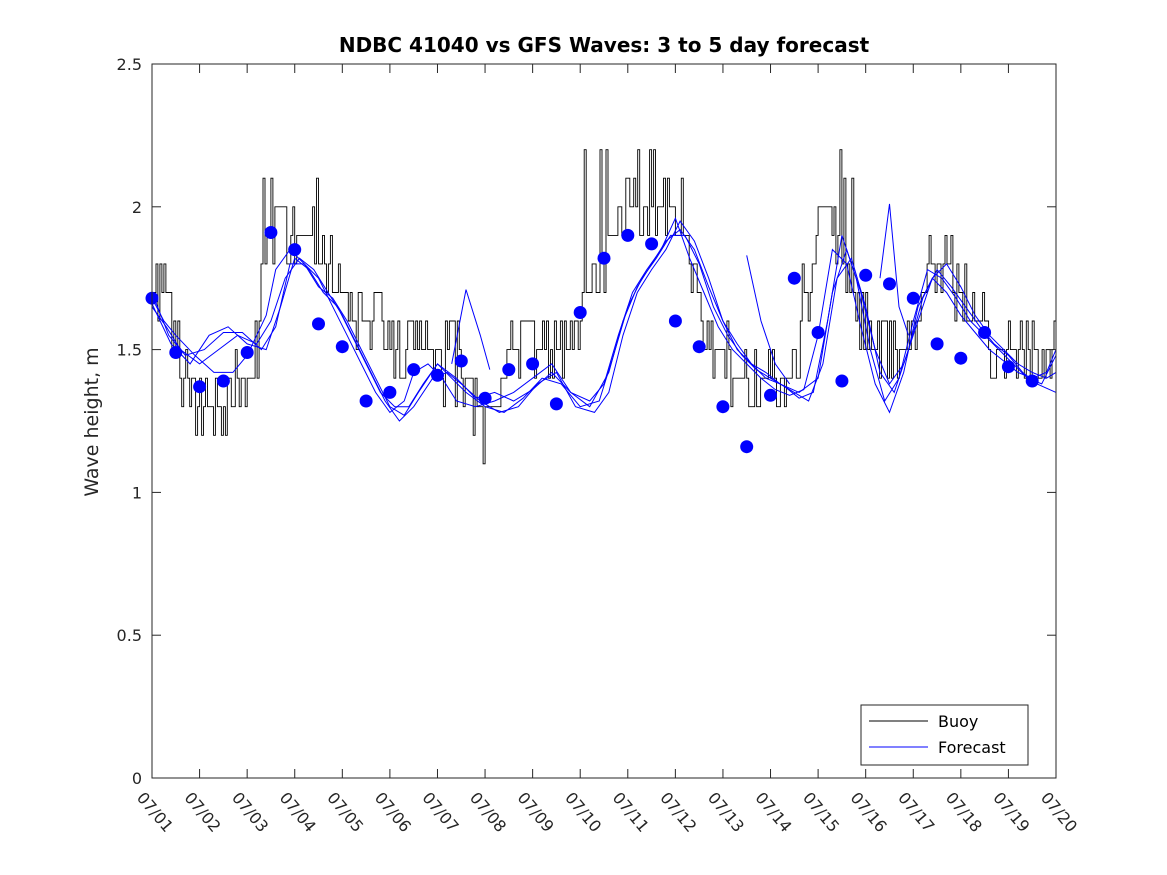  I want to click on y-tick-label: 2, so click(137, 207).